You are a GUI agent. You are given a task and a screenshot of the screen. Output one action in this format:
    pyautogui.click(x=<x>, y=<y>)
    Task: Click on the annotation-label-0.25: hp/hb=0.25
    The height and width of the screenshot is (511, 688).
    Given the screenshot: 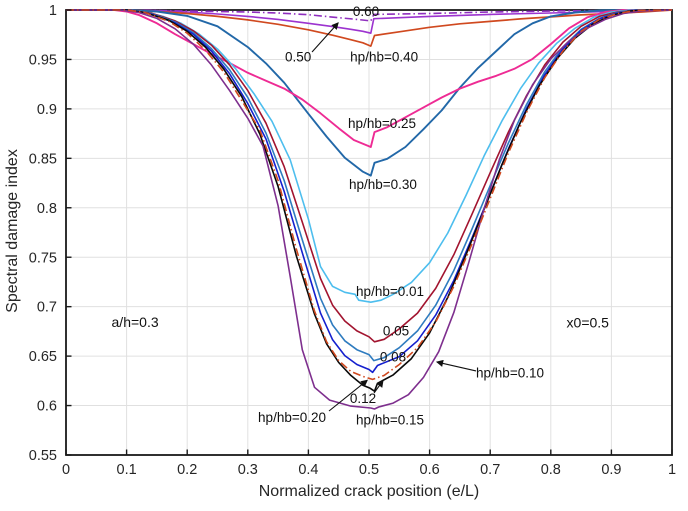 What is the action you would take?
    pyautogui.click(x=382, y=123)
    